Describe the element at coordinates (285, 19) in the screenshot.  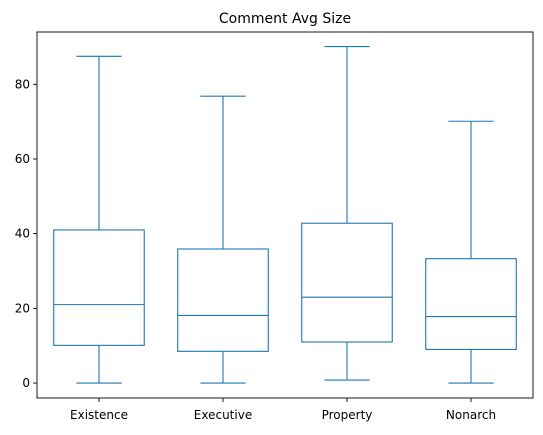
I see `chart-title: Comment Avg Size` at that location.